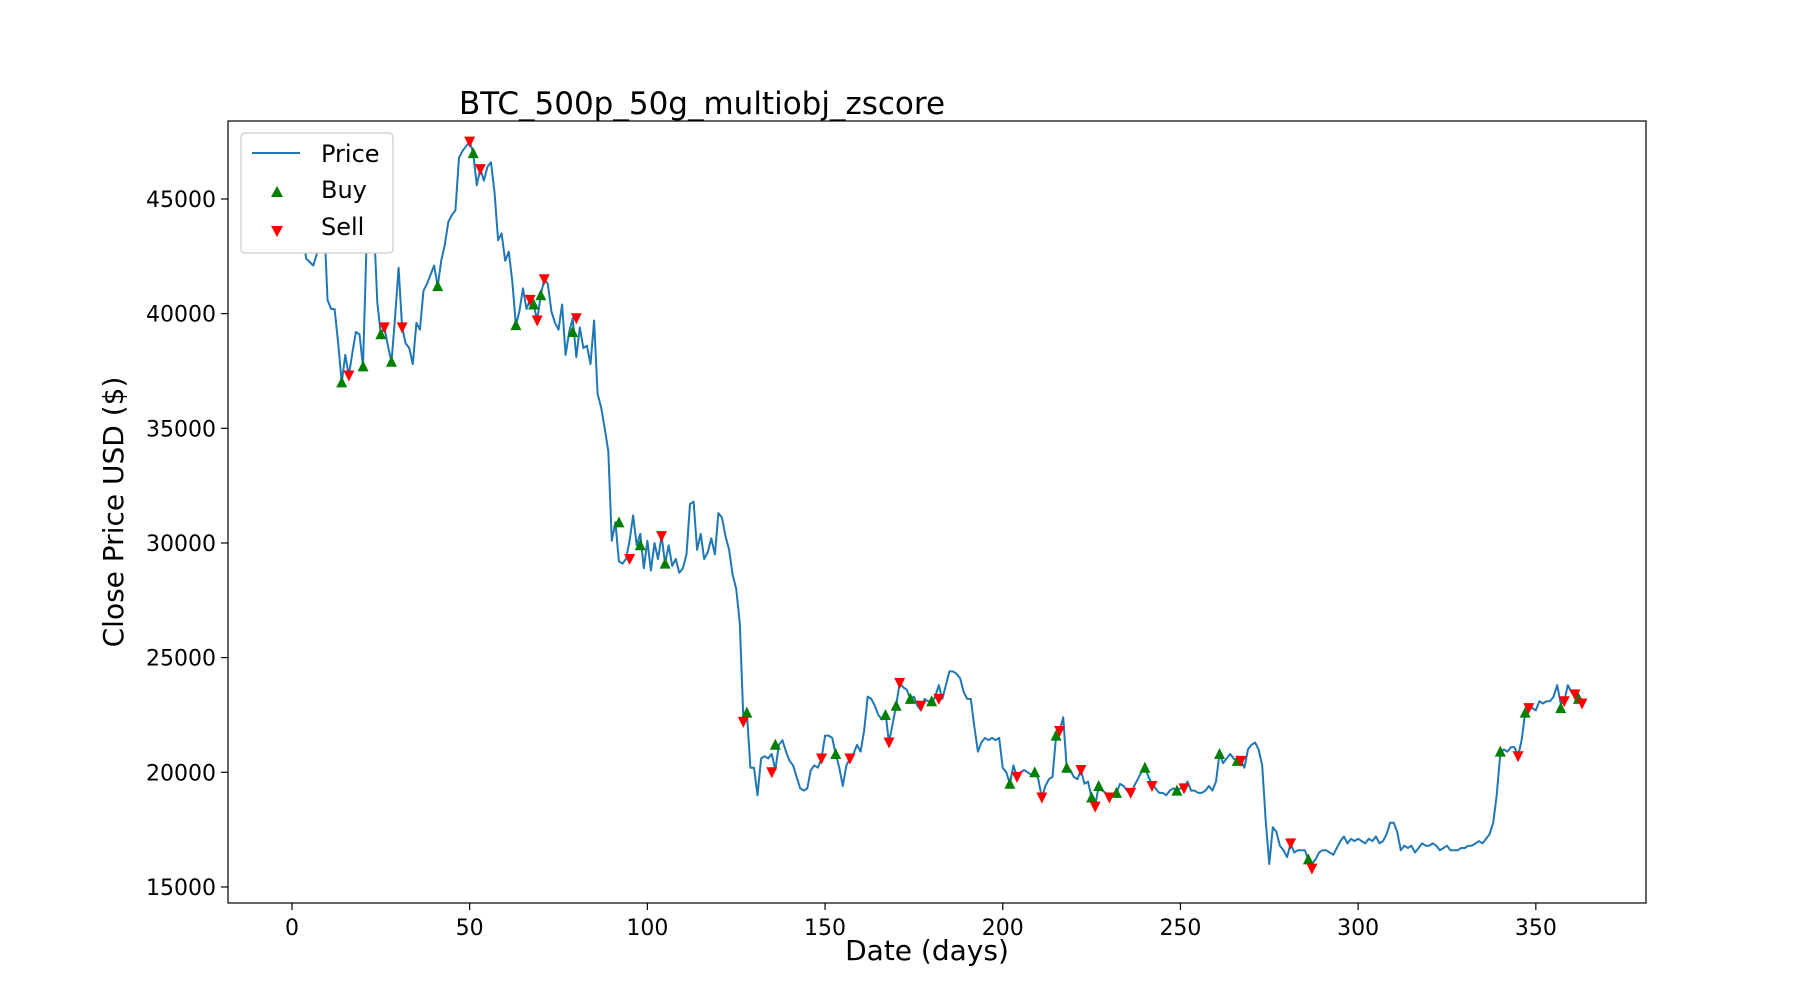 Image resolution: width=1800 pixels, height=1000 pixels. What do you see at coordinates (181, 773) in the screenshot?
I see `y-tick-label: 20000` at bounding box center [181, 773].